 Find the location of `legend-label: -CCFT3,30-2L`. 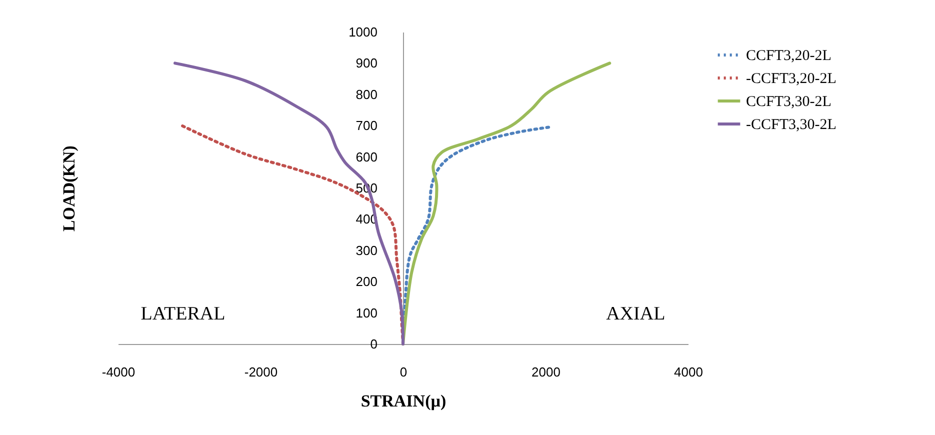

legend-label: -CCFT3,30-2L is located at coordinates (791, 125).